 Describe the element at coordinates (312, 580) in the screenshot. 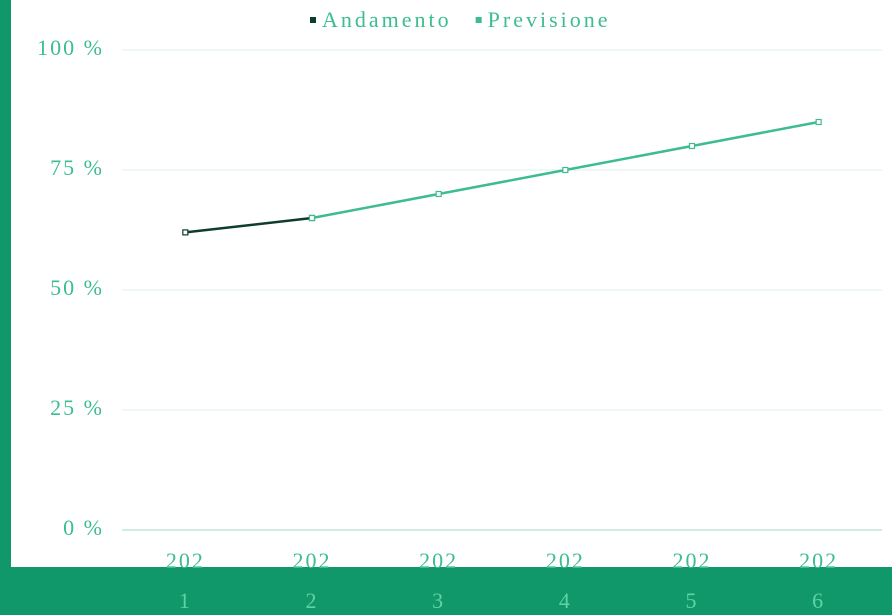

I see `x-tick-label: 202 2` at that location.